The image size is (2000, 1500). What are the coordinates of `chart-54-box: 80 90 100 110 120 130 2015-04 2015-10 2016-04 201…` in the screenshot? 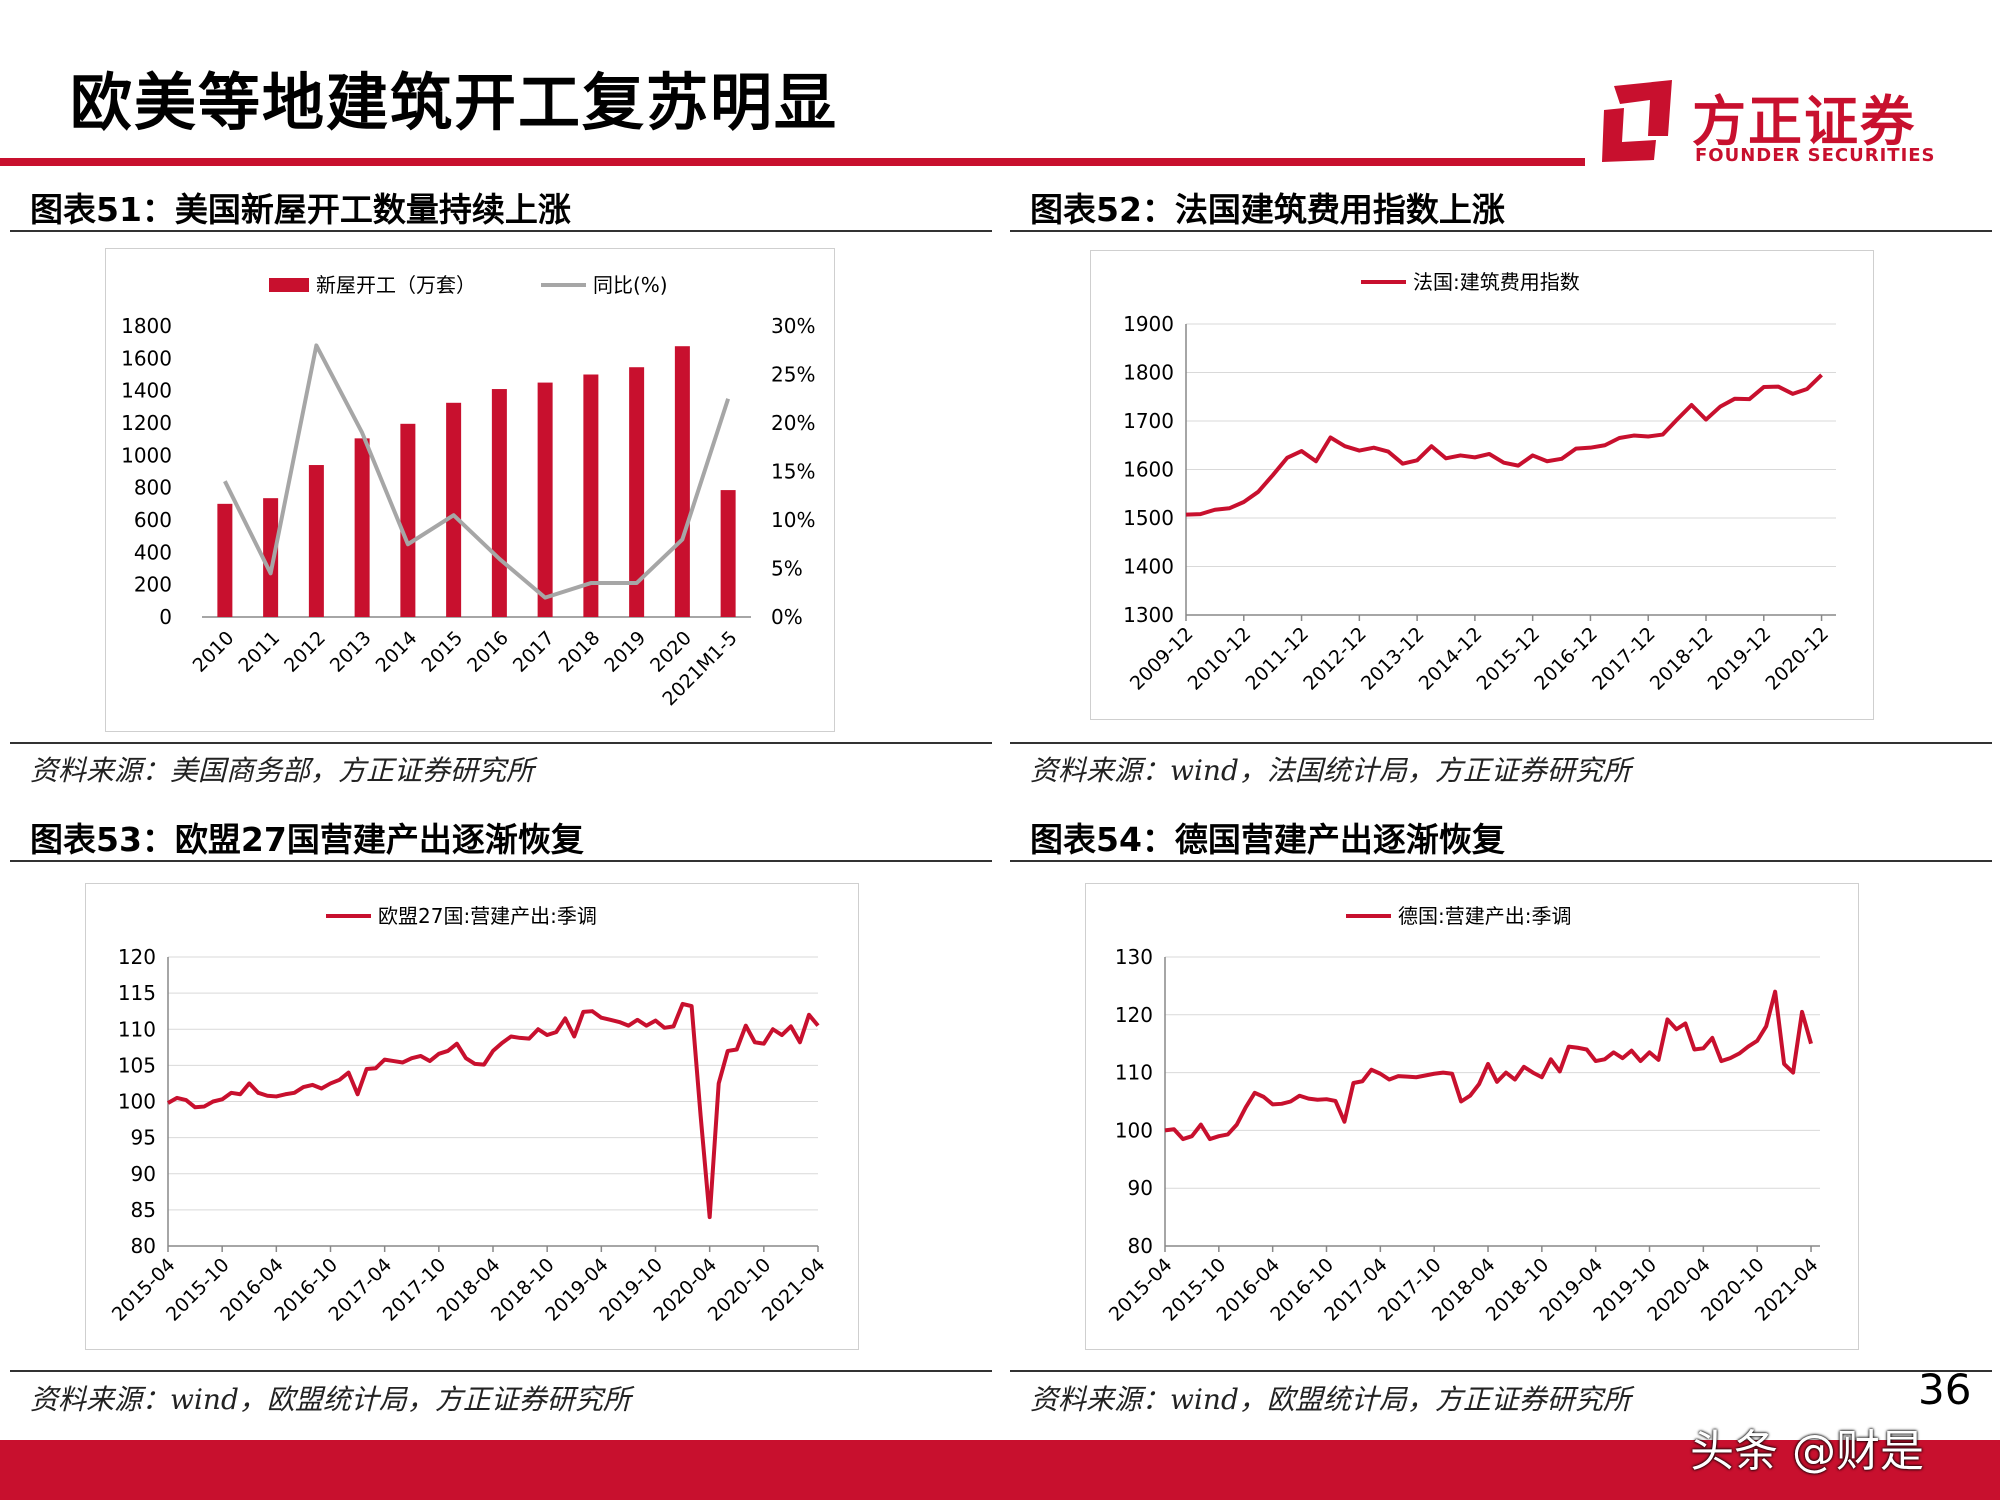 It's located at (1472, 1116).